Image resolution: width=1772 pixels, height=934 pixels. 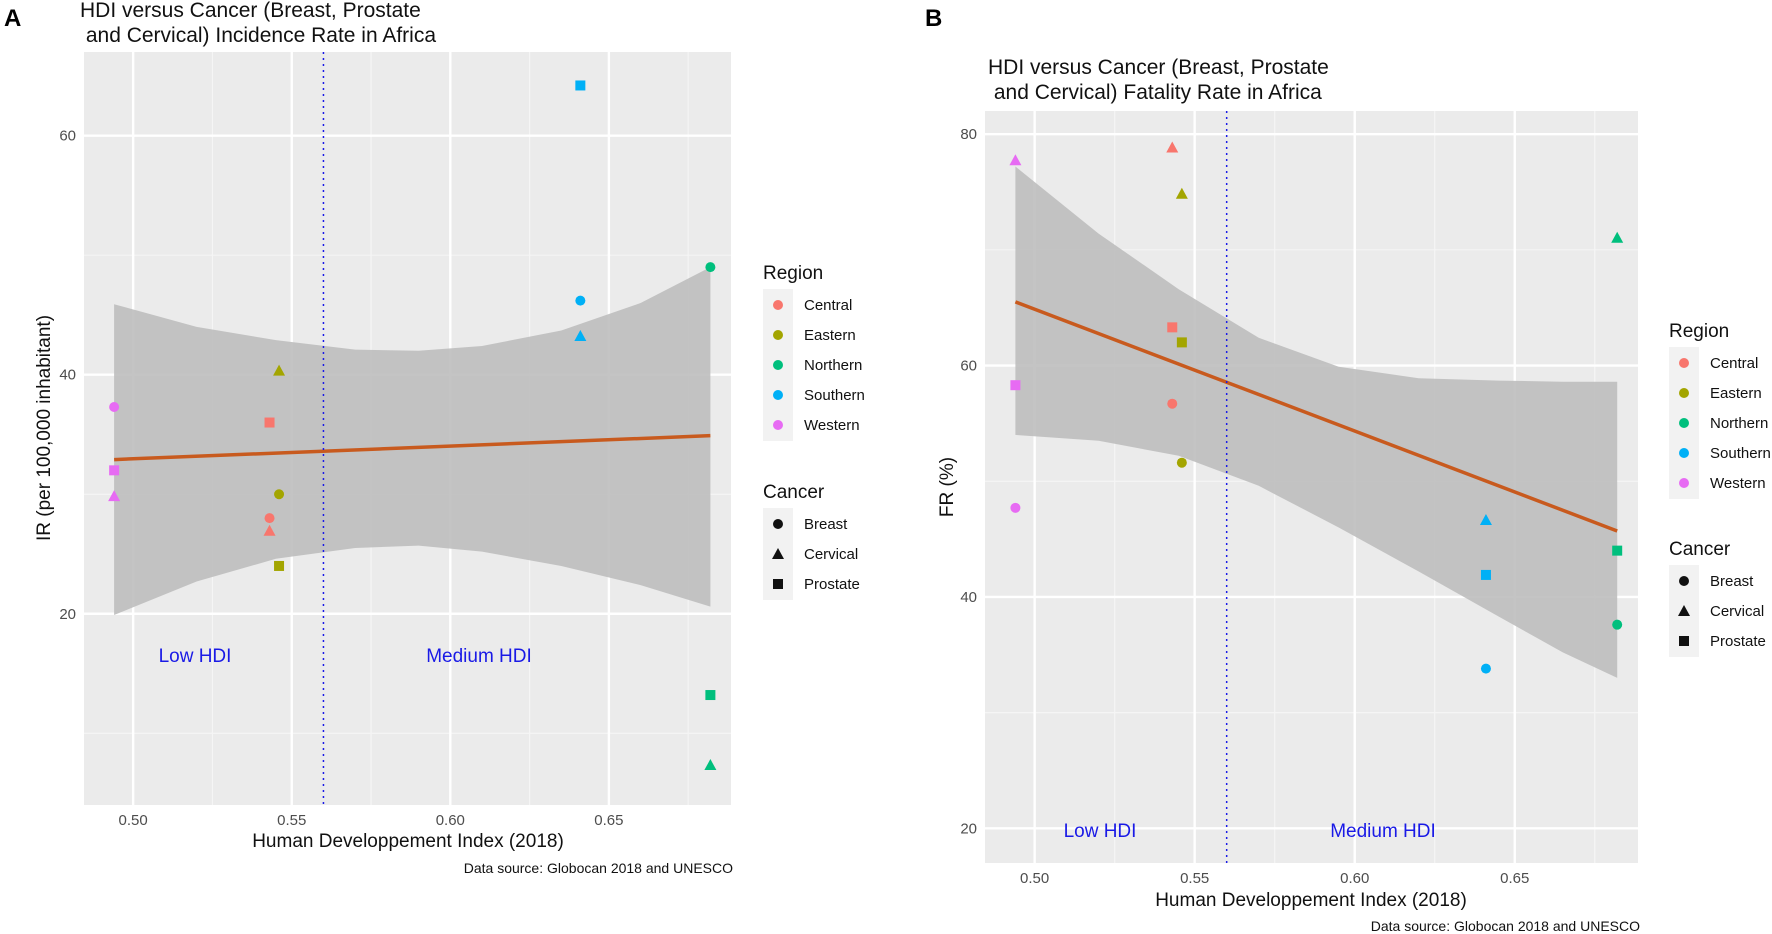 What do you see at coordinates (258, 35) in the screenshot?
I see `chart-title-line2: and Cervical) Incidence Rate in Africa` at bounding box center [258, 35].